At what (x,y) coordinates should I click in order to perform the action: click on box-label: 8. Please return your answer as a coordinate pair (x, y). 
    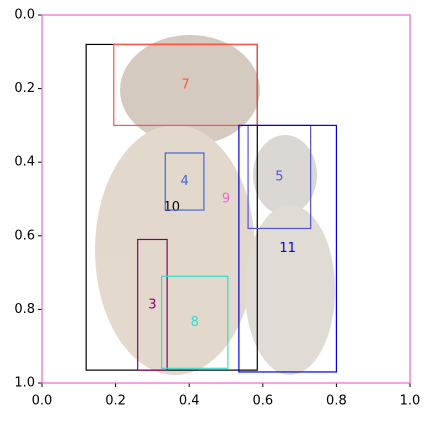
    Looking at the image, I should click on (195, 322).